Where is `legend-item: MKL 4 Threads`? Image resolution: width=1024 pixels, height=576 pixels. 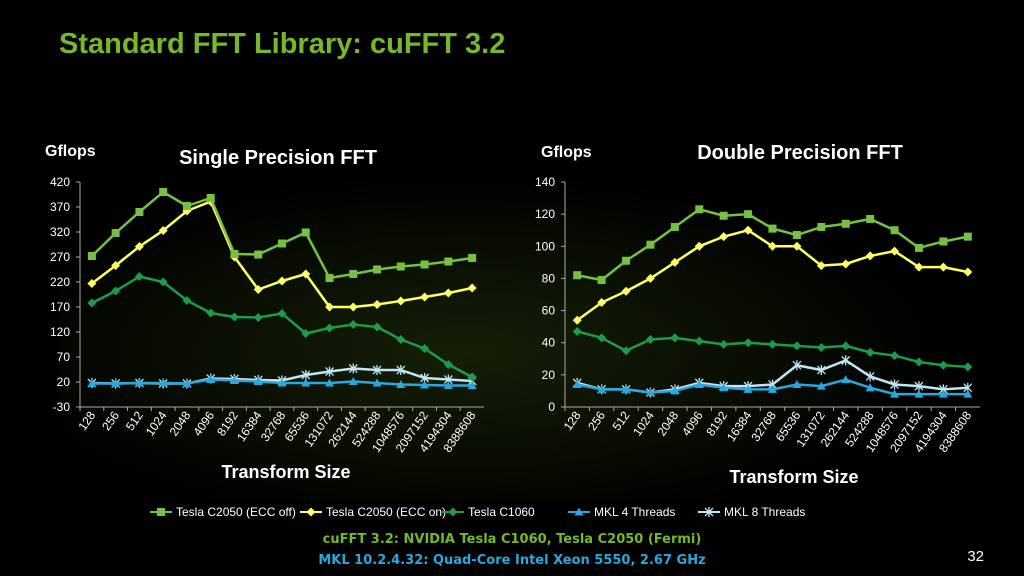 legend-item: MKL 4 Threads is located at coordinates (621, 512).